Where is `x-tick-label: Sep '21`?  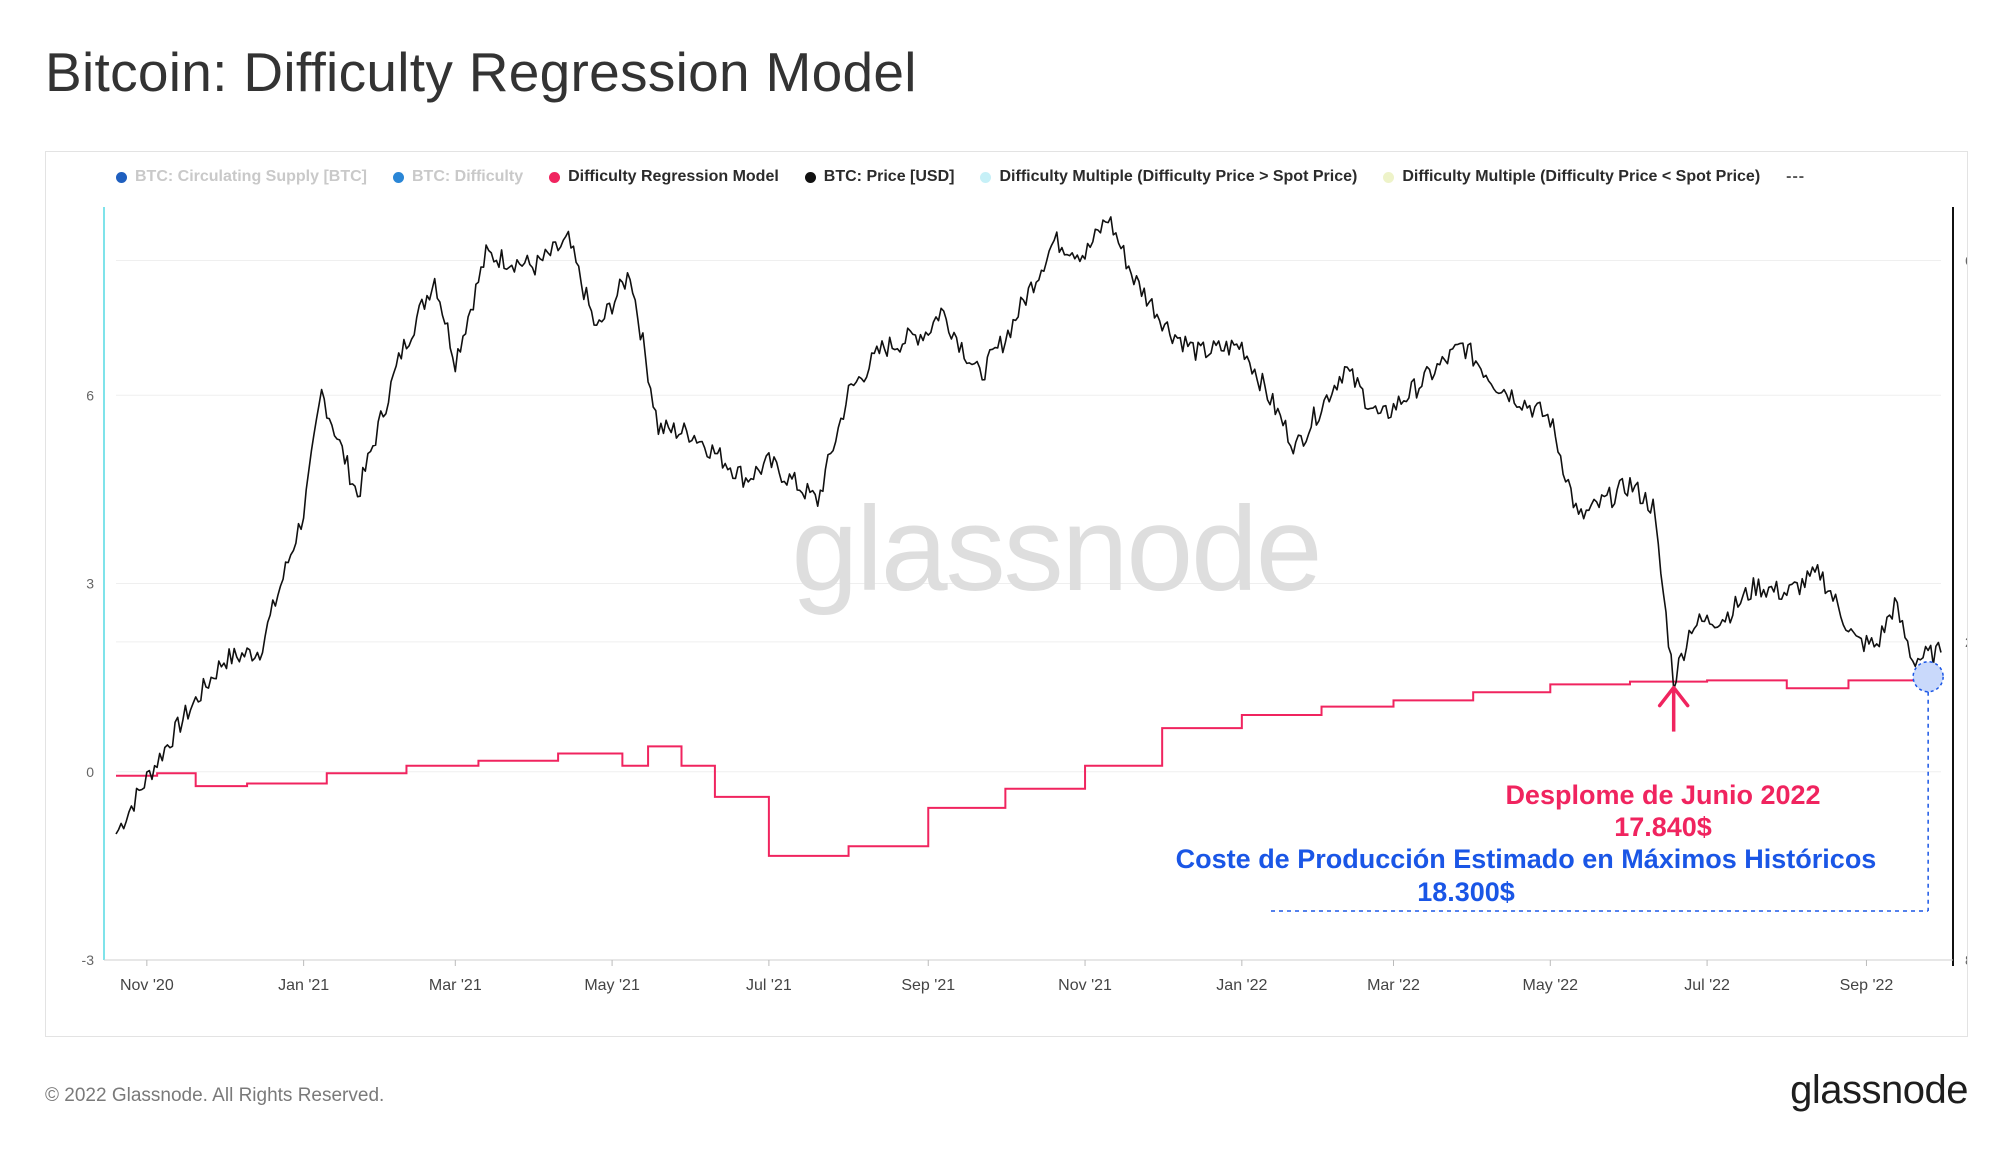
x-tick-label: Sep '21 is located at coordinates (928, 985).